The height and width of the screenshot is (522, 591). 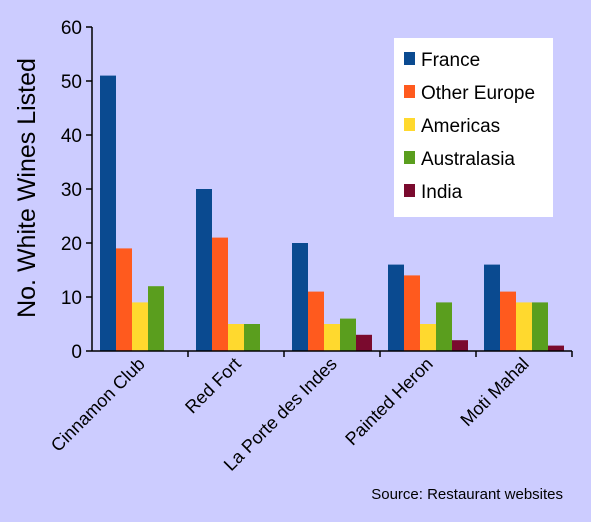 I want to click on legend-label: France, so click(x=450, y=60).